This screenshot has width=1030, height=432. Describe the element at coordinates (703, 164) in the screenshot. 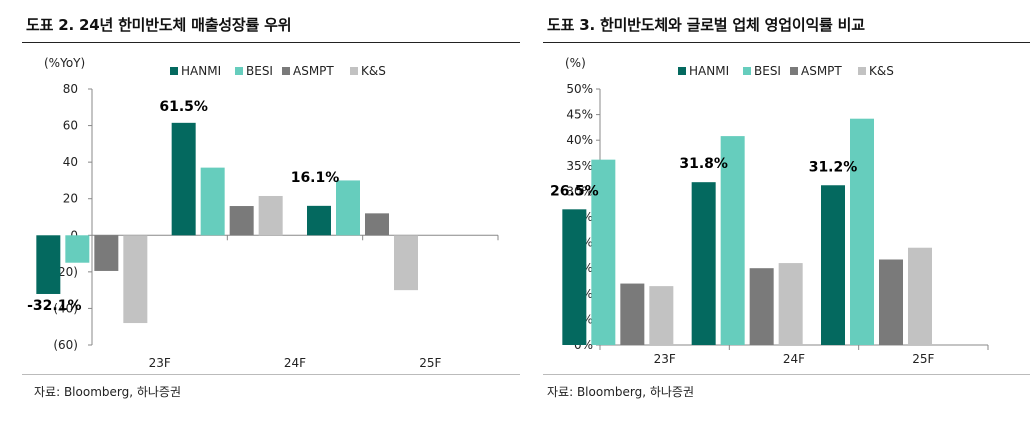

I see `data-label-hanmi-24f: 31.8%` at that location.